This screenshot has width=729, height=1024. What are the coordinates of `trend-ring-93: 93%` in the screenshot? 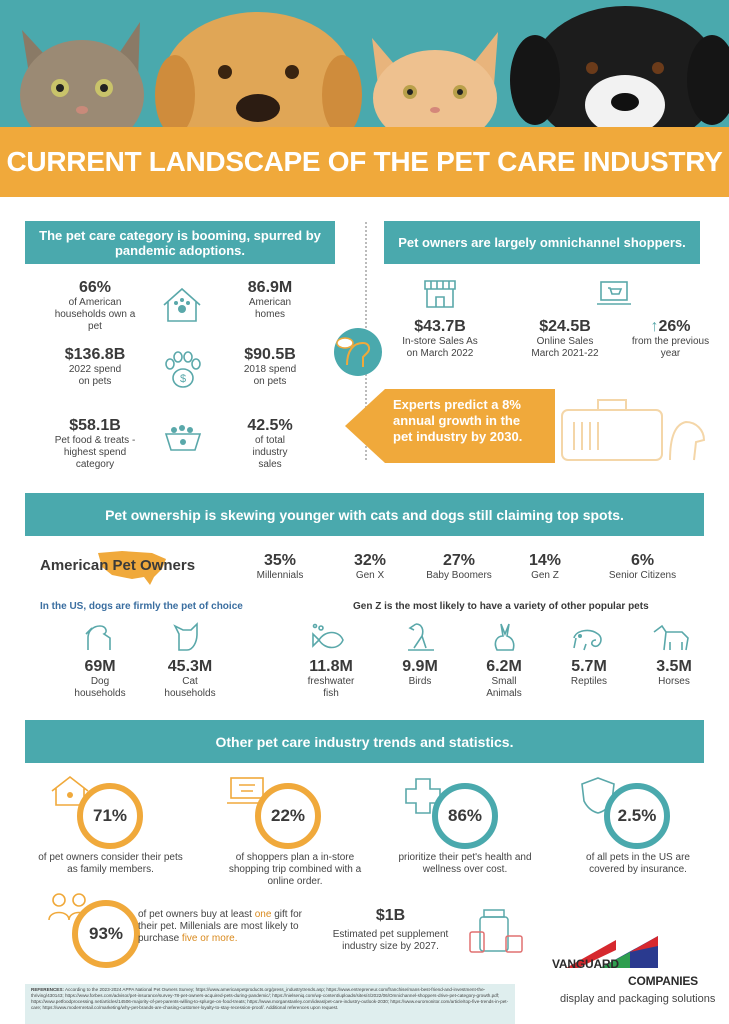 It's located at (106, 934).